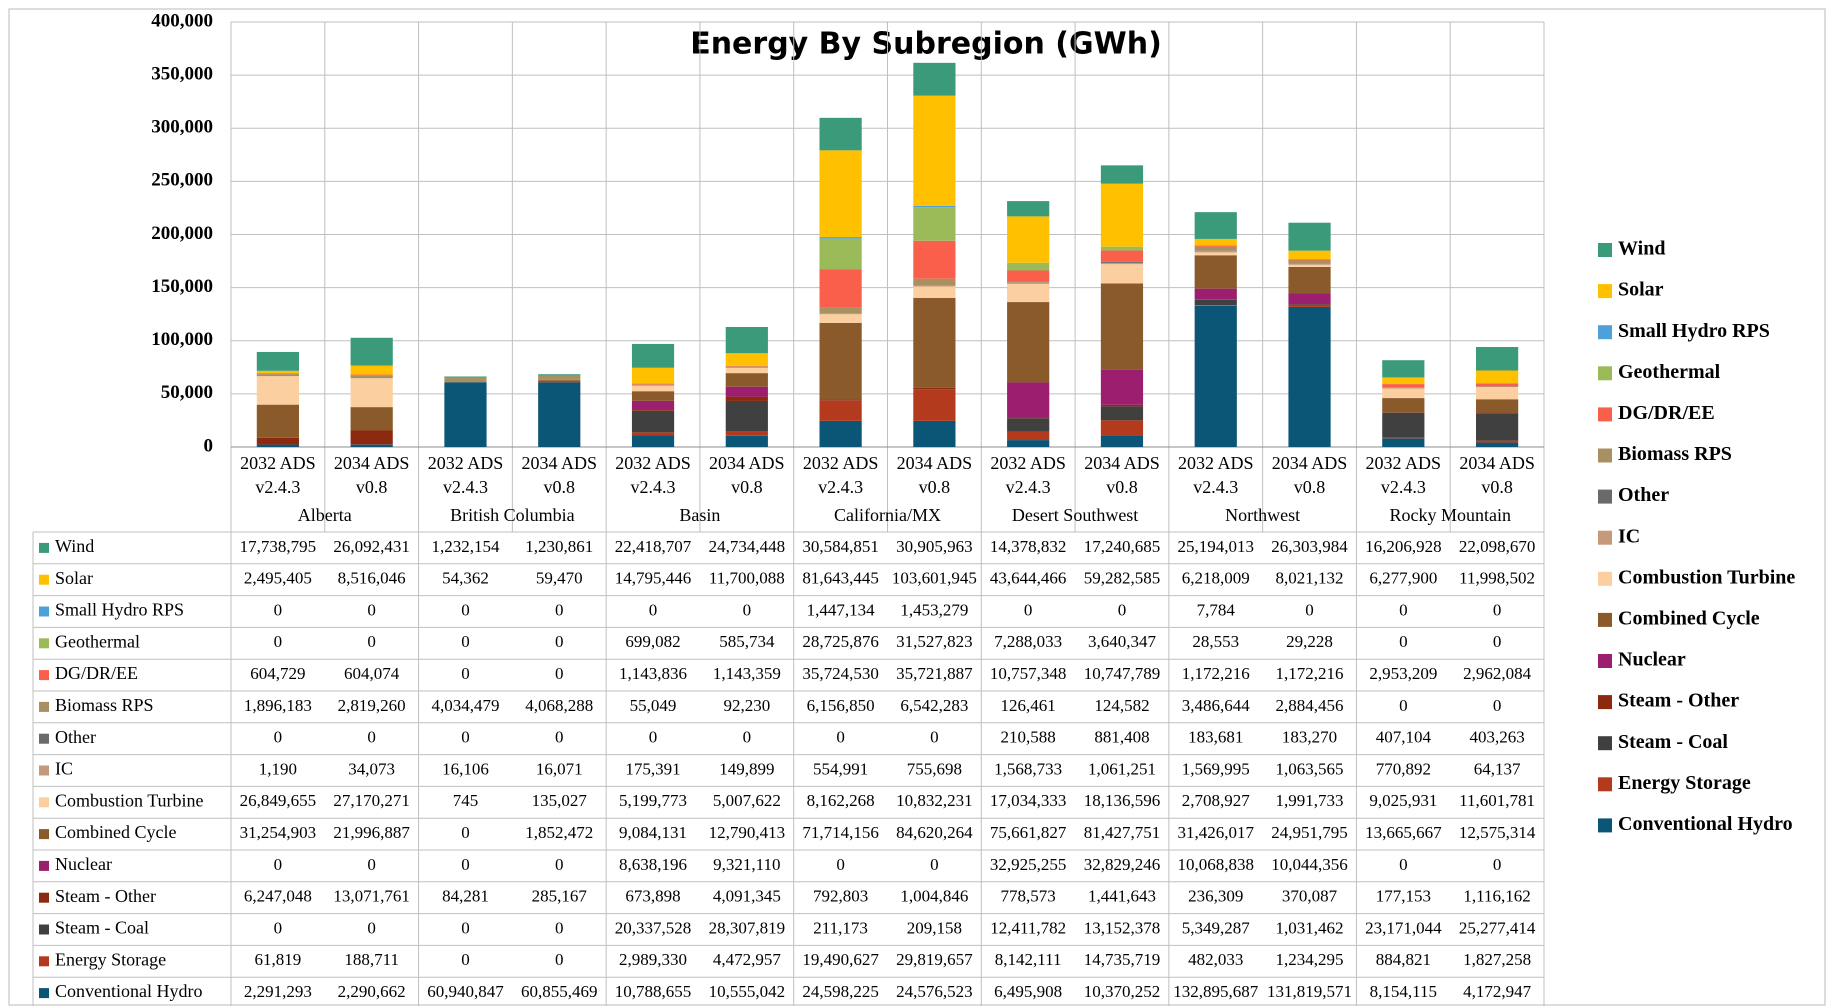 This screenshot has height=1006, width=1826. Describe the element at coordinates (1122, 959) in the screenshot. I see `table-cell: 14,735,719` at that location.